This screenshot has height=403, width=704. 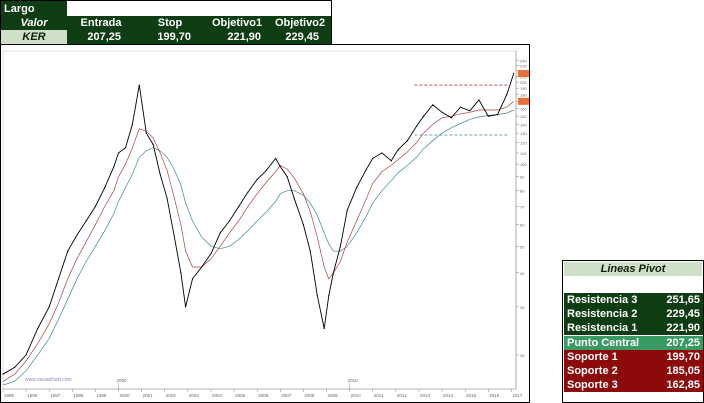 What do you see at coordinates (523, 164) in the screenshot?
I see `y-tick-label: 100` at bounding box center [523, 164].